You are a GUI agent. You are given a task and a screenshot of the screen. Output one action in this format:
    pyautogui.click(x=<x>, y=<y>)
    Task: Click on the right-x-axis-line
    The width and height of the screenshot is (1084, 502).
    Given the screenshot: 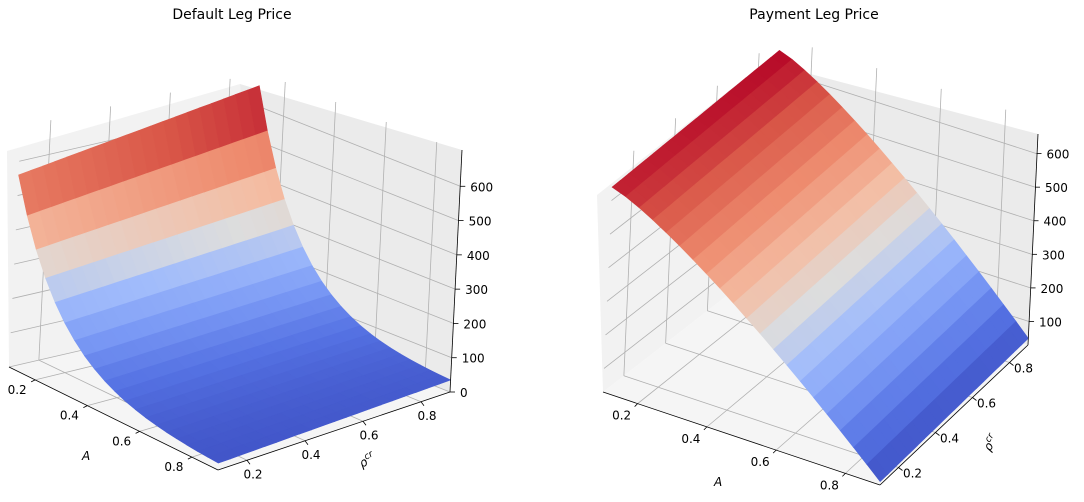 What is the action you would take?
    pyautogui.click(x=741, y=438)
    